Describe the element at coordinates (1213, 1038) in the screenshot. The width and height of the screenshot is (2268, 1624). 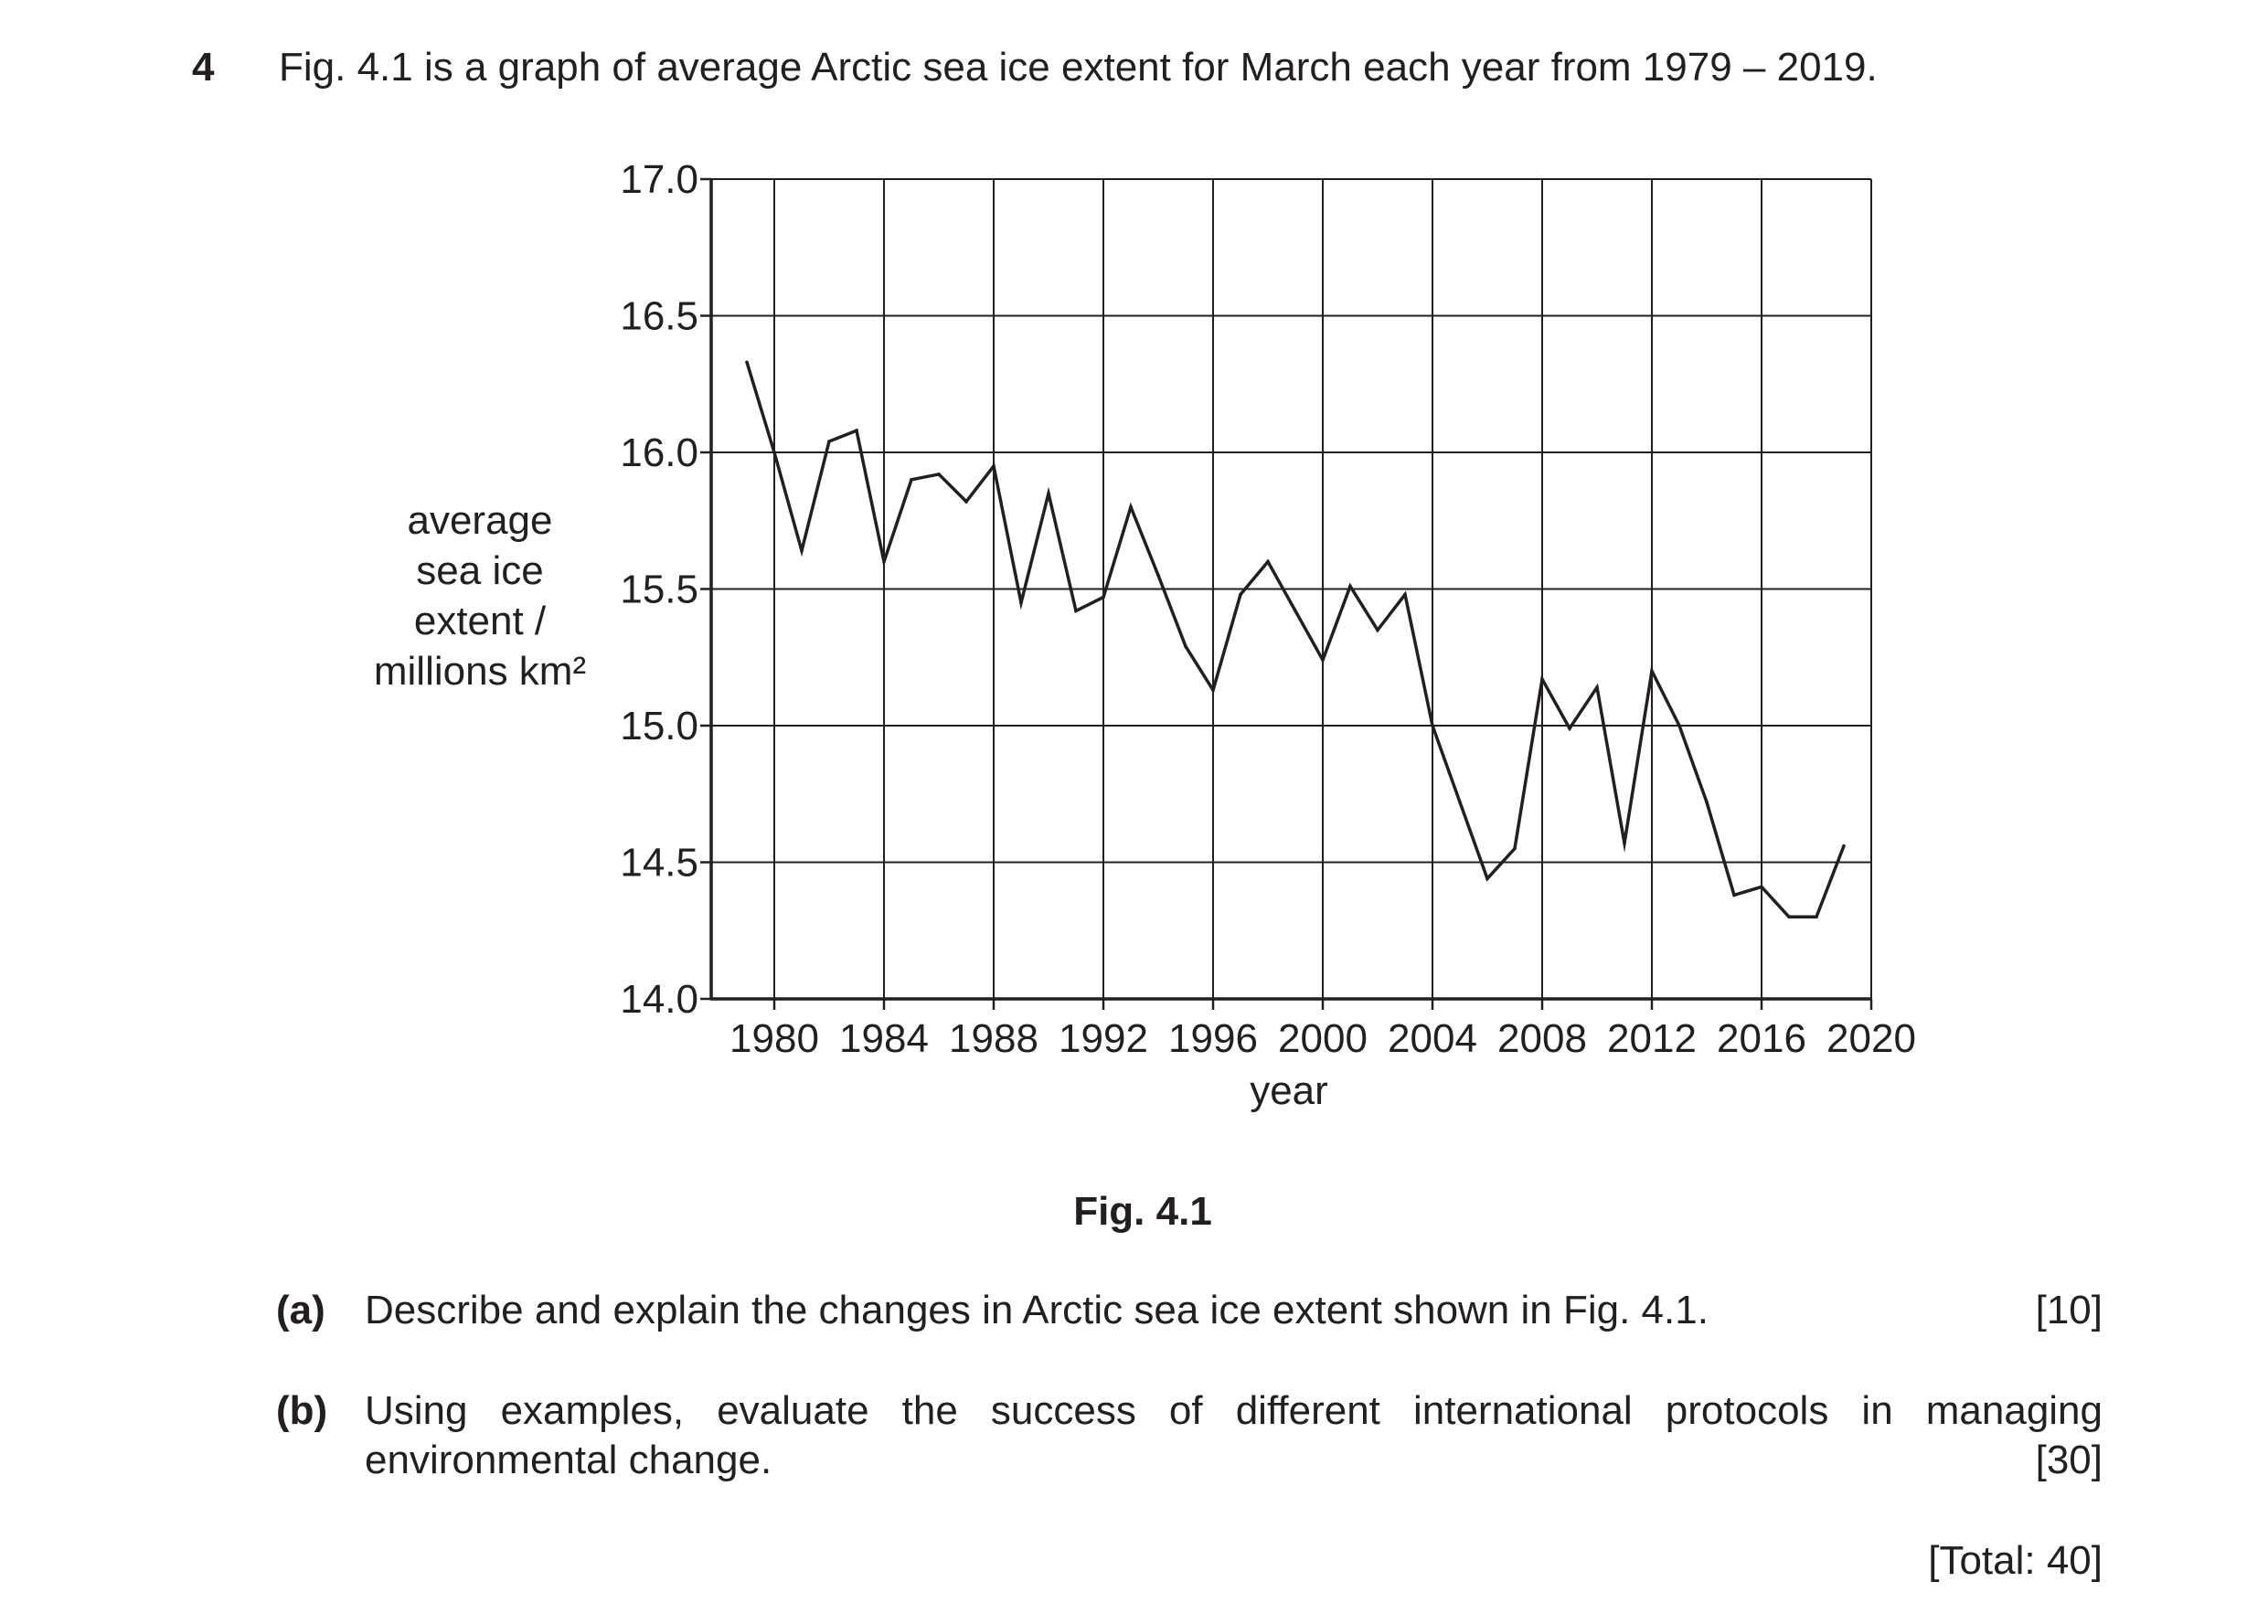
I see `x-tick-label: 1996` at that location.